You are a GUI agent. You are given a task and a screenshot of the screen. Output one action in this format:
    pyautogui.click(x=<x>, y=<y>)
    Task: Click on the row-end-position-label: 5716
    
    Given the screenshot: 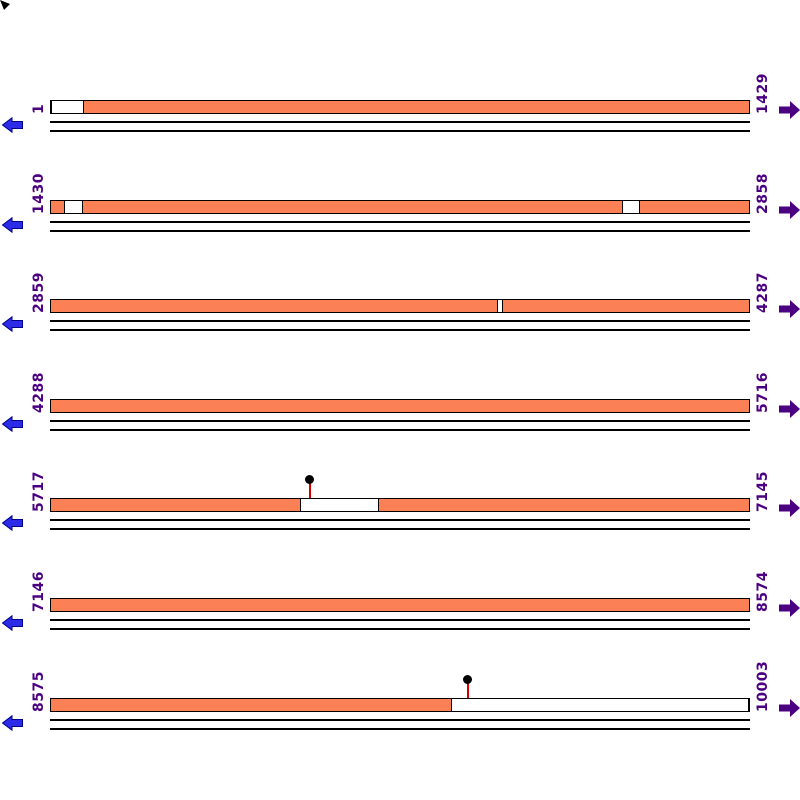 What is the action you would take?
    pyautogui.click(x=763, y=392)
    